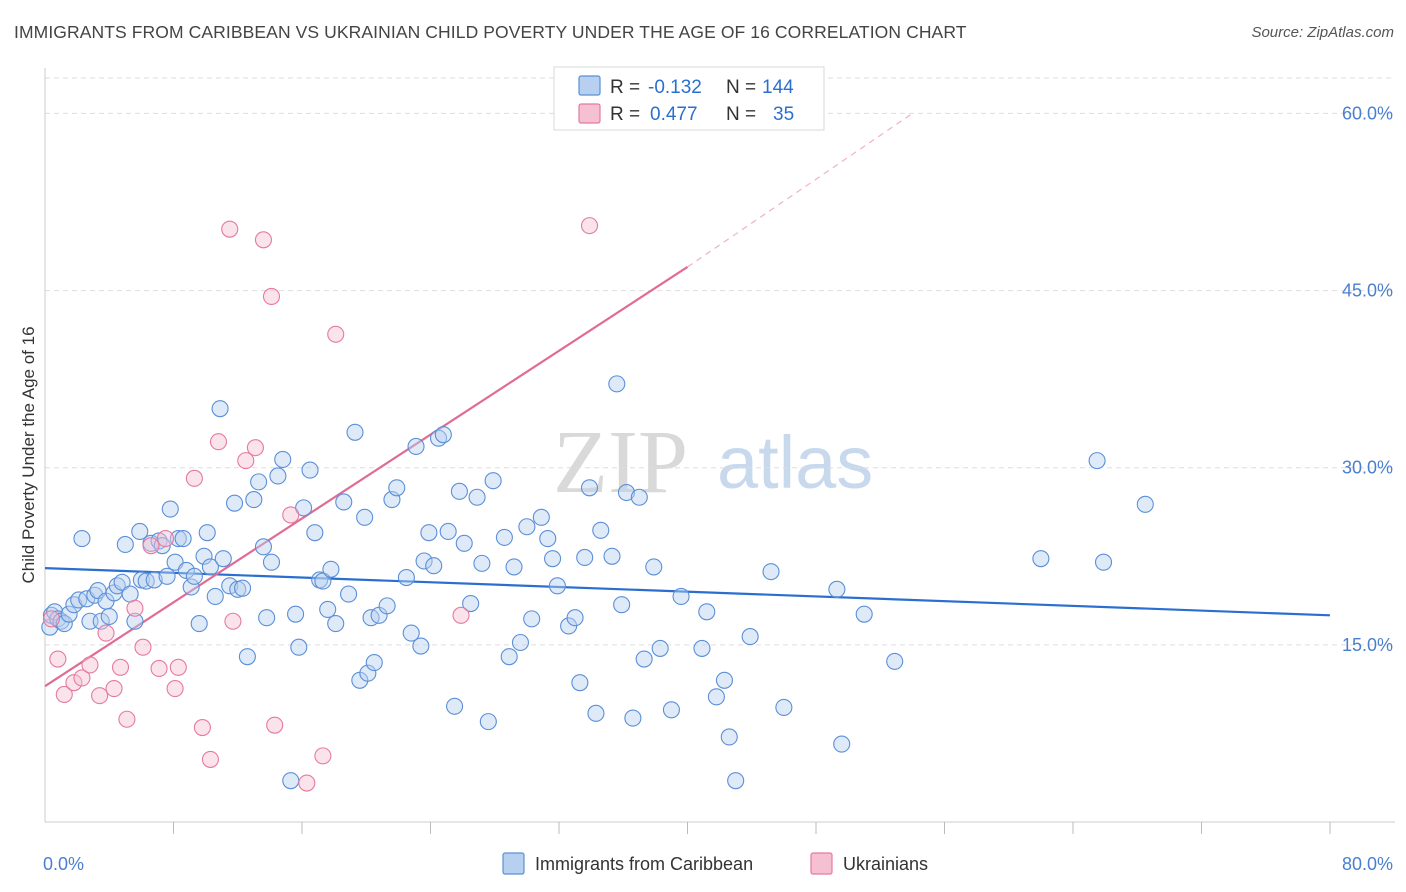 The image size is (1406, 892). What do you see at coordinates (1367, 645) in the screenshot?
I see `y-tick-label: 15.0%` at bounding box center [1367, 645].